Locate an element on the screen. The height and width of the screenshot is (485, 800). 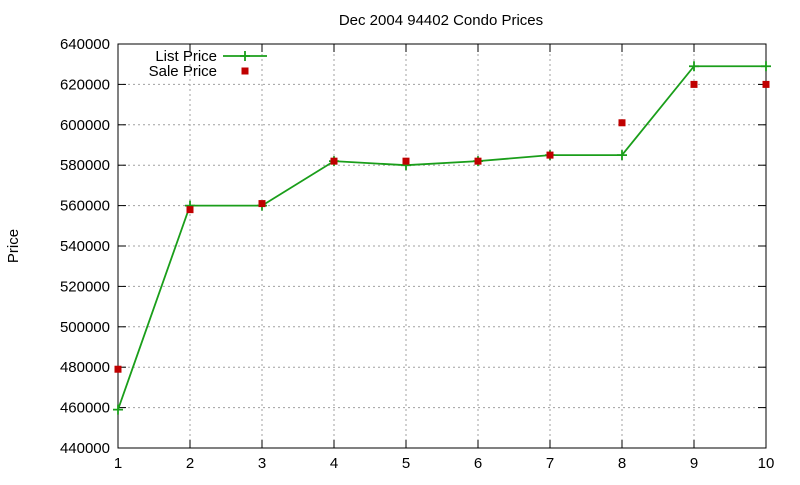
y-tick-label: 560000 is located at coordinates (85, 206).